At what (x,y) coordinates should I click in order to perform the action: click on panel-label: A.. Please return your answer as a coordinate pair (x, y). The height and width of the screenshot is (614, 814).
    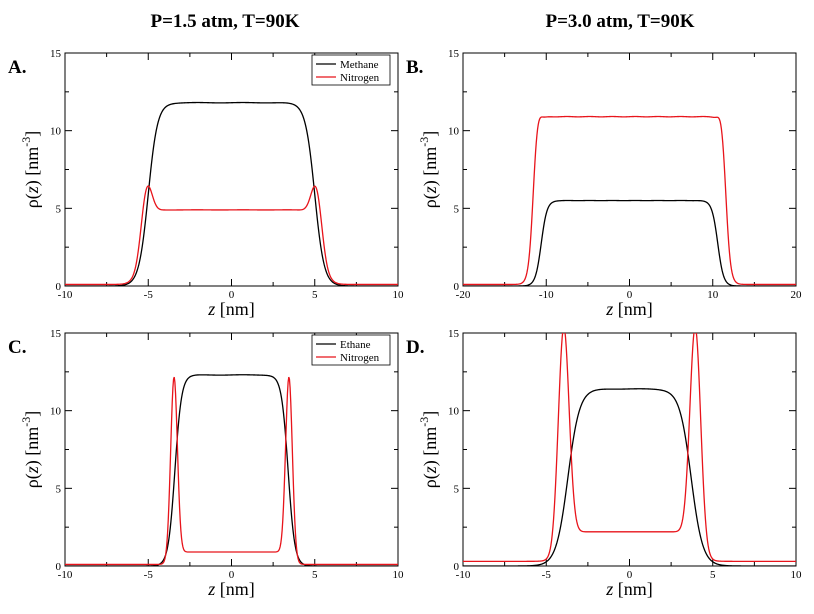
    Looking at the image, I should click on (17, 67).